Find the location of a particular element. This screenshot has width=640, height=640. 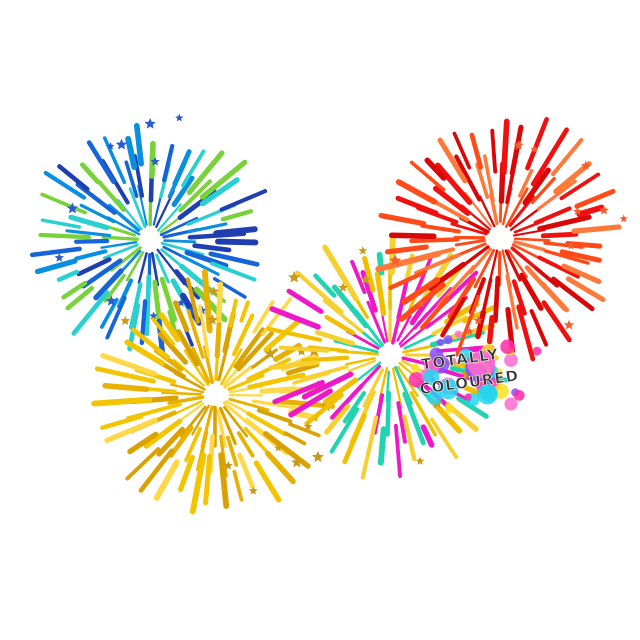

paint-splash is located at coordinates (475, 372).